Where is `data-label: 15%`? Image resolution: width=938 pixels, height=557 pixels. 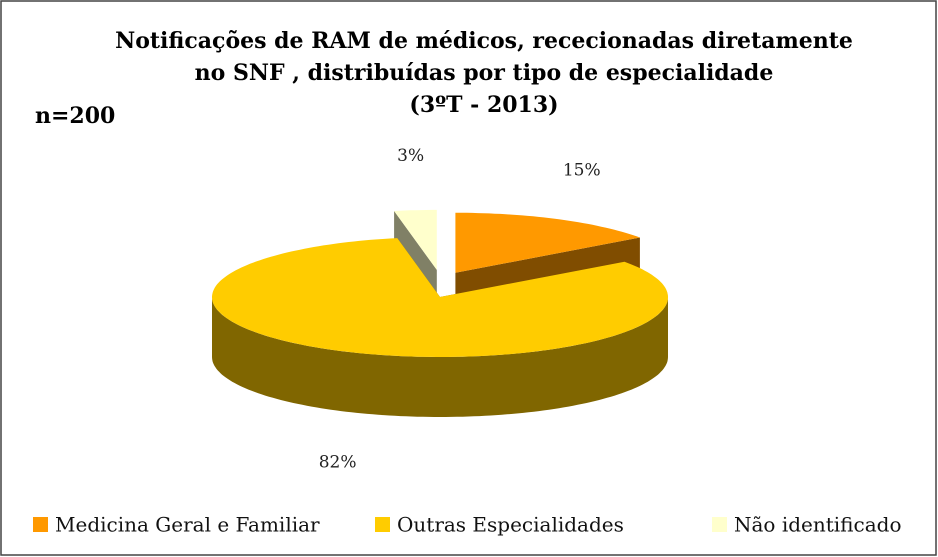
data-label: 15% is located at coordinates (582, 171).